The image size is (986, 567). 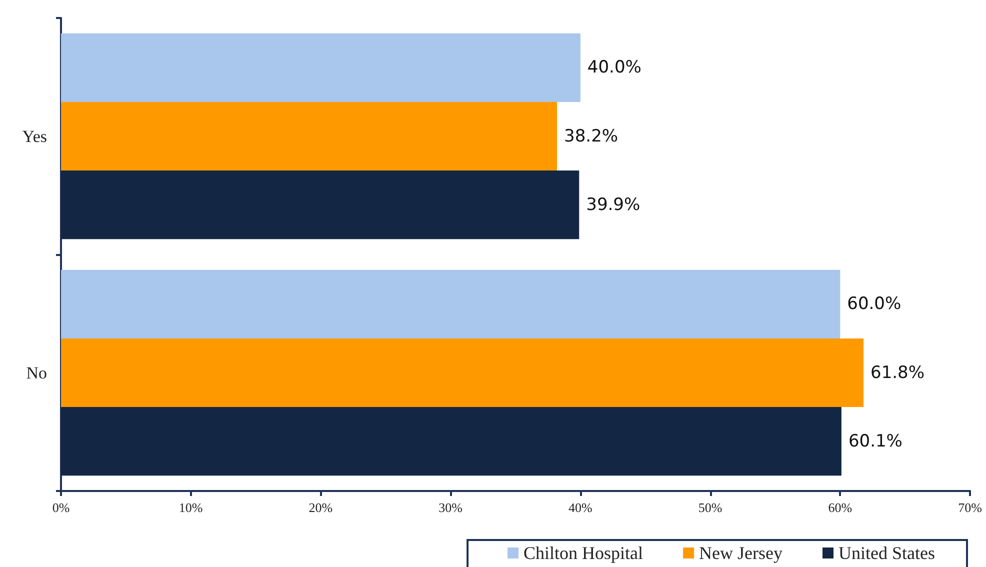 I want to click on legend-label: United States, so click(x=887, y=553).